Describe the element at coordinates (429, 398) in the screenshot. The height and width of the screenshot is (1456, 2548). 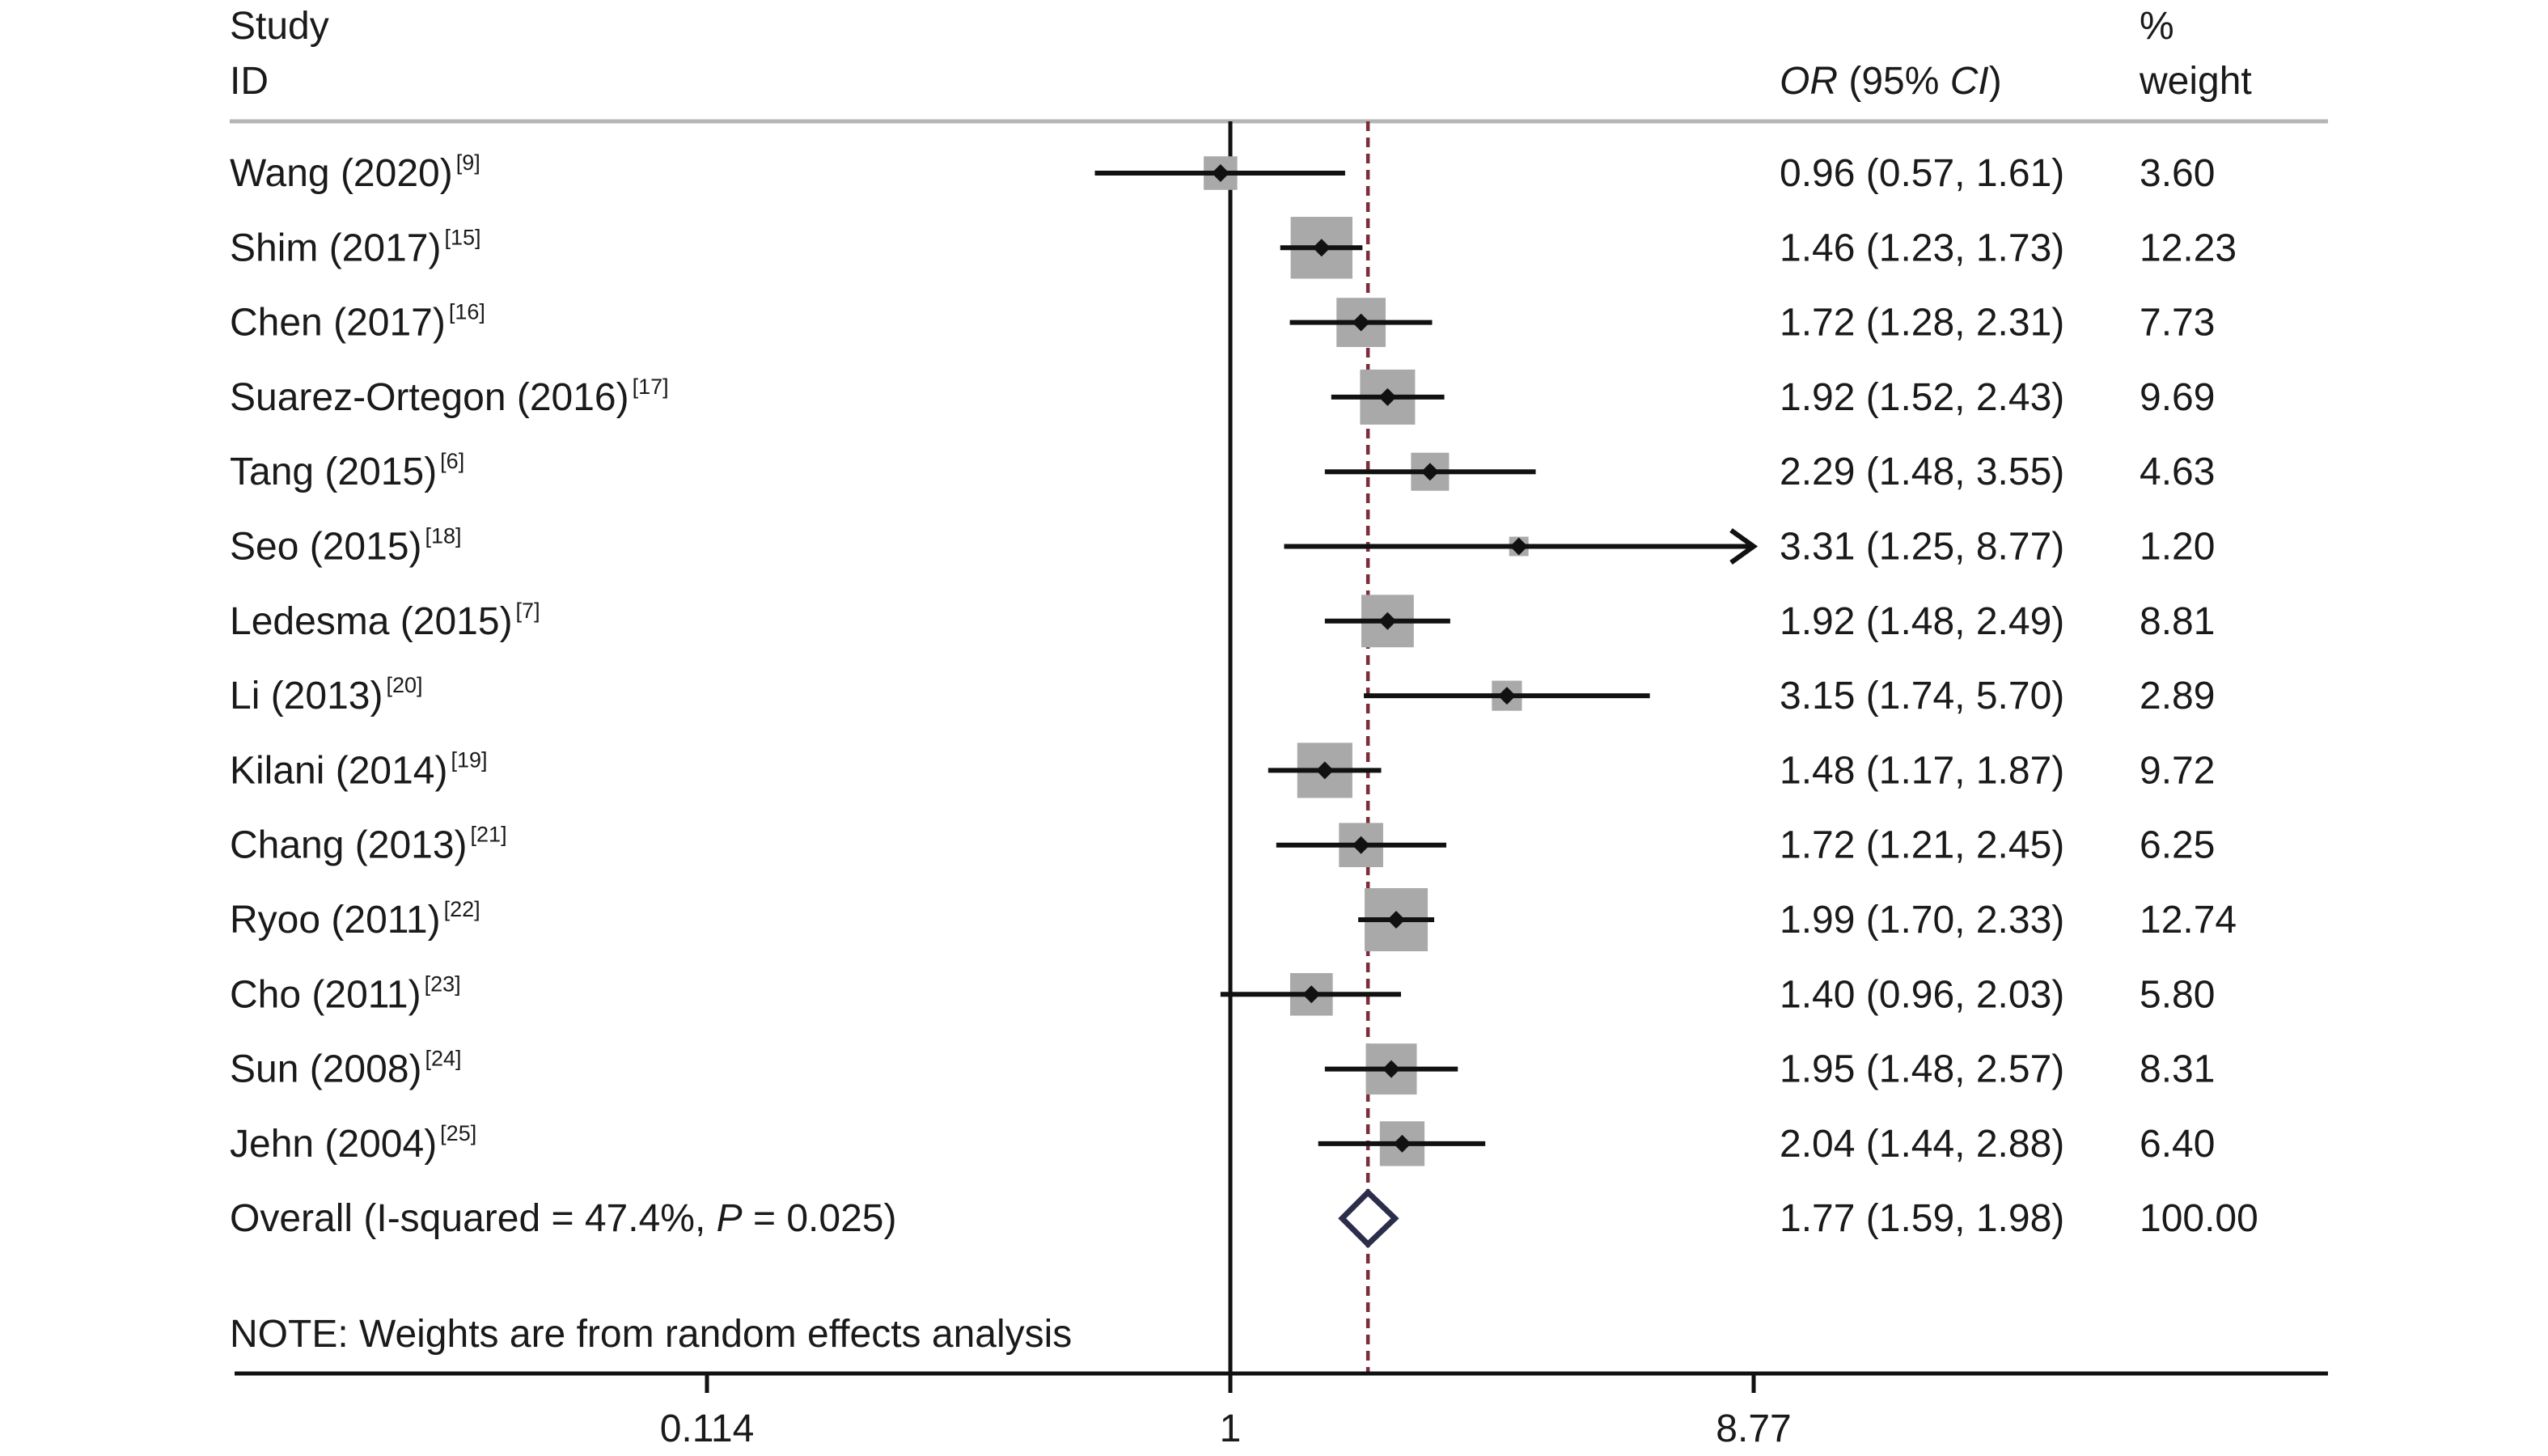
I see `study-name-text: Suarez-Ortegon (2016)` at that location.